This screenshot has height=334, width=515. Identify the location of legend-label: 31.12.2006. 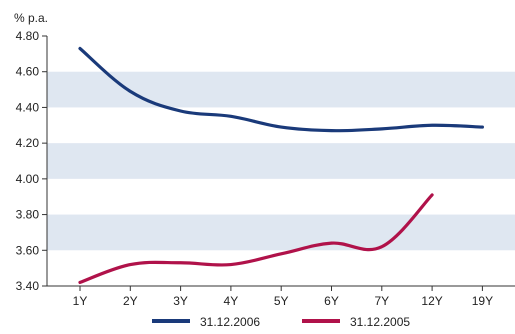
(230, 322).